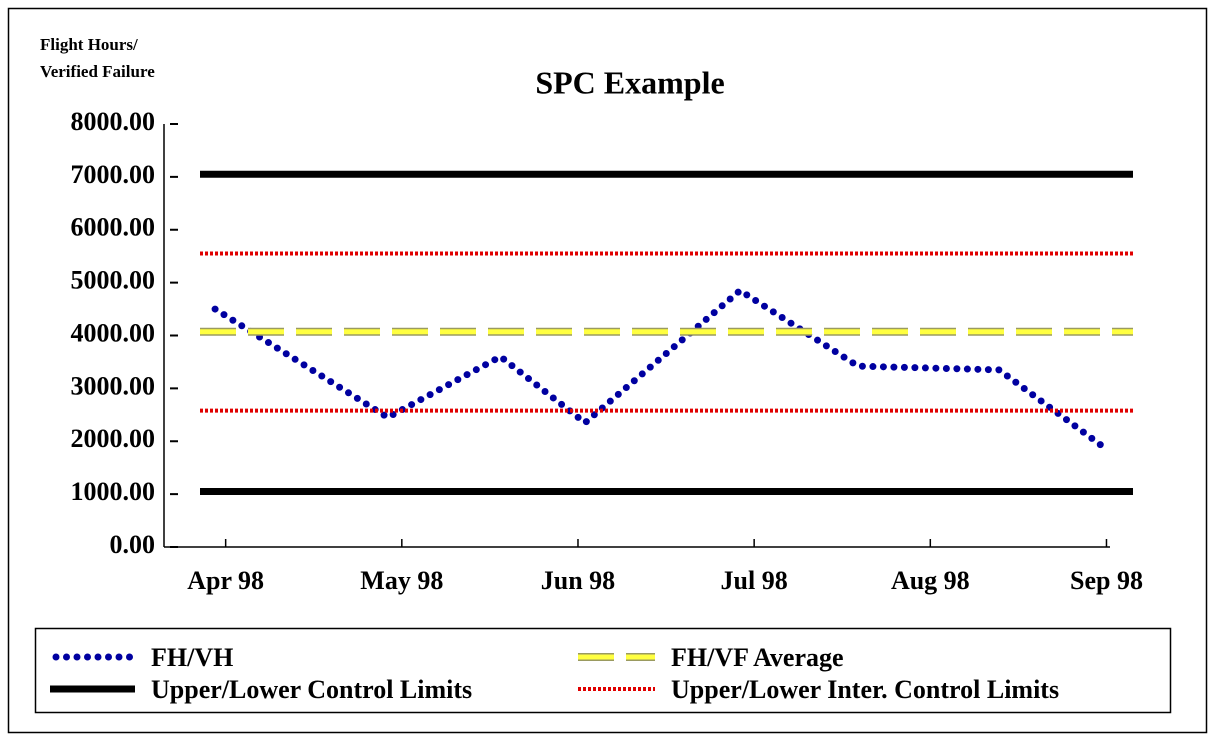  Describe the element at coordinates (113, 280) in the screenshot. I see `y-tick-label: 5000.00` at that location.